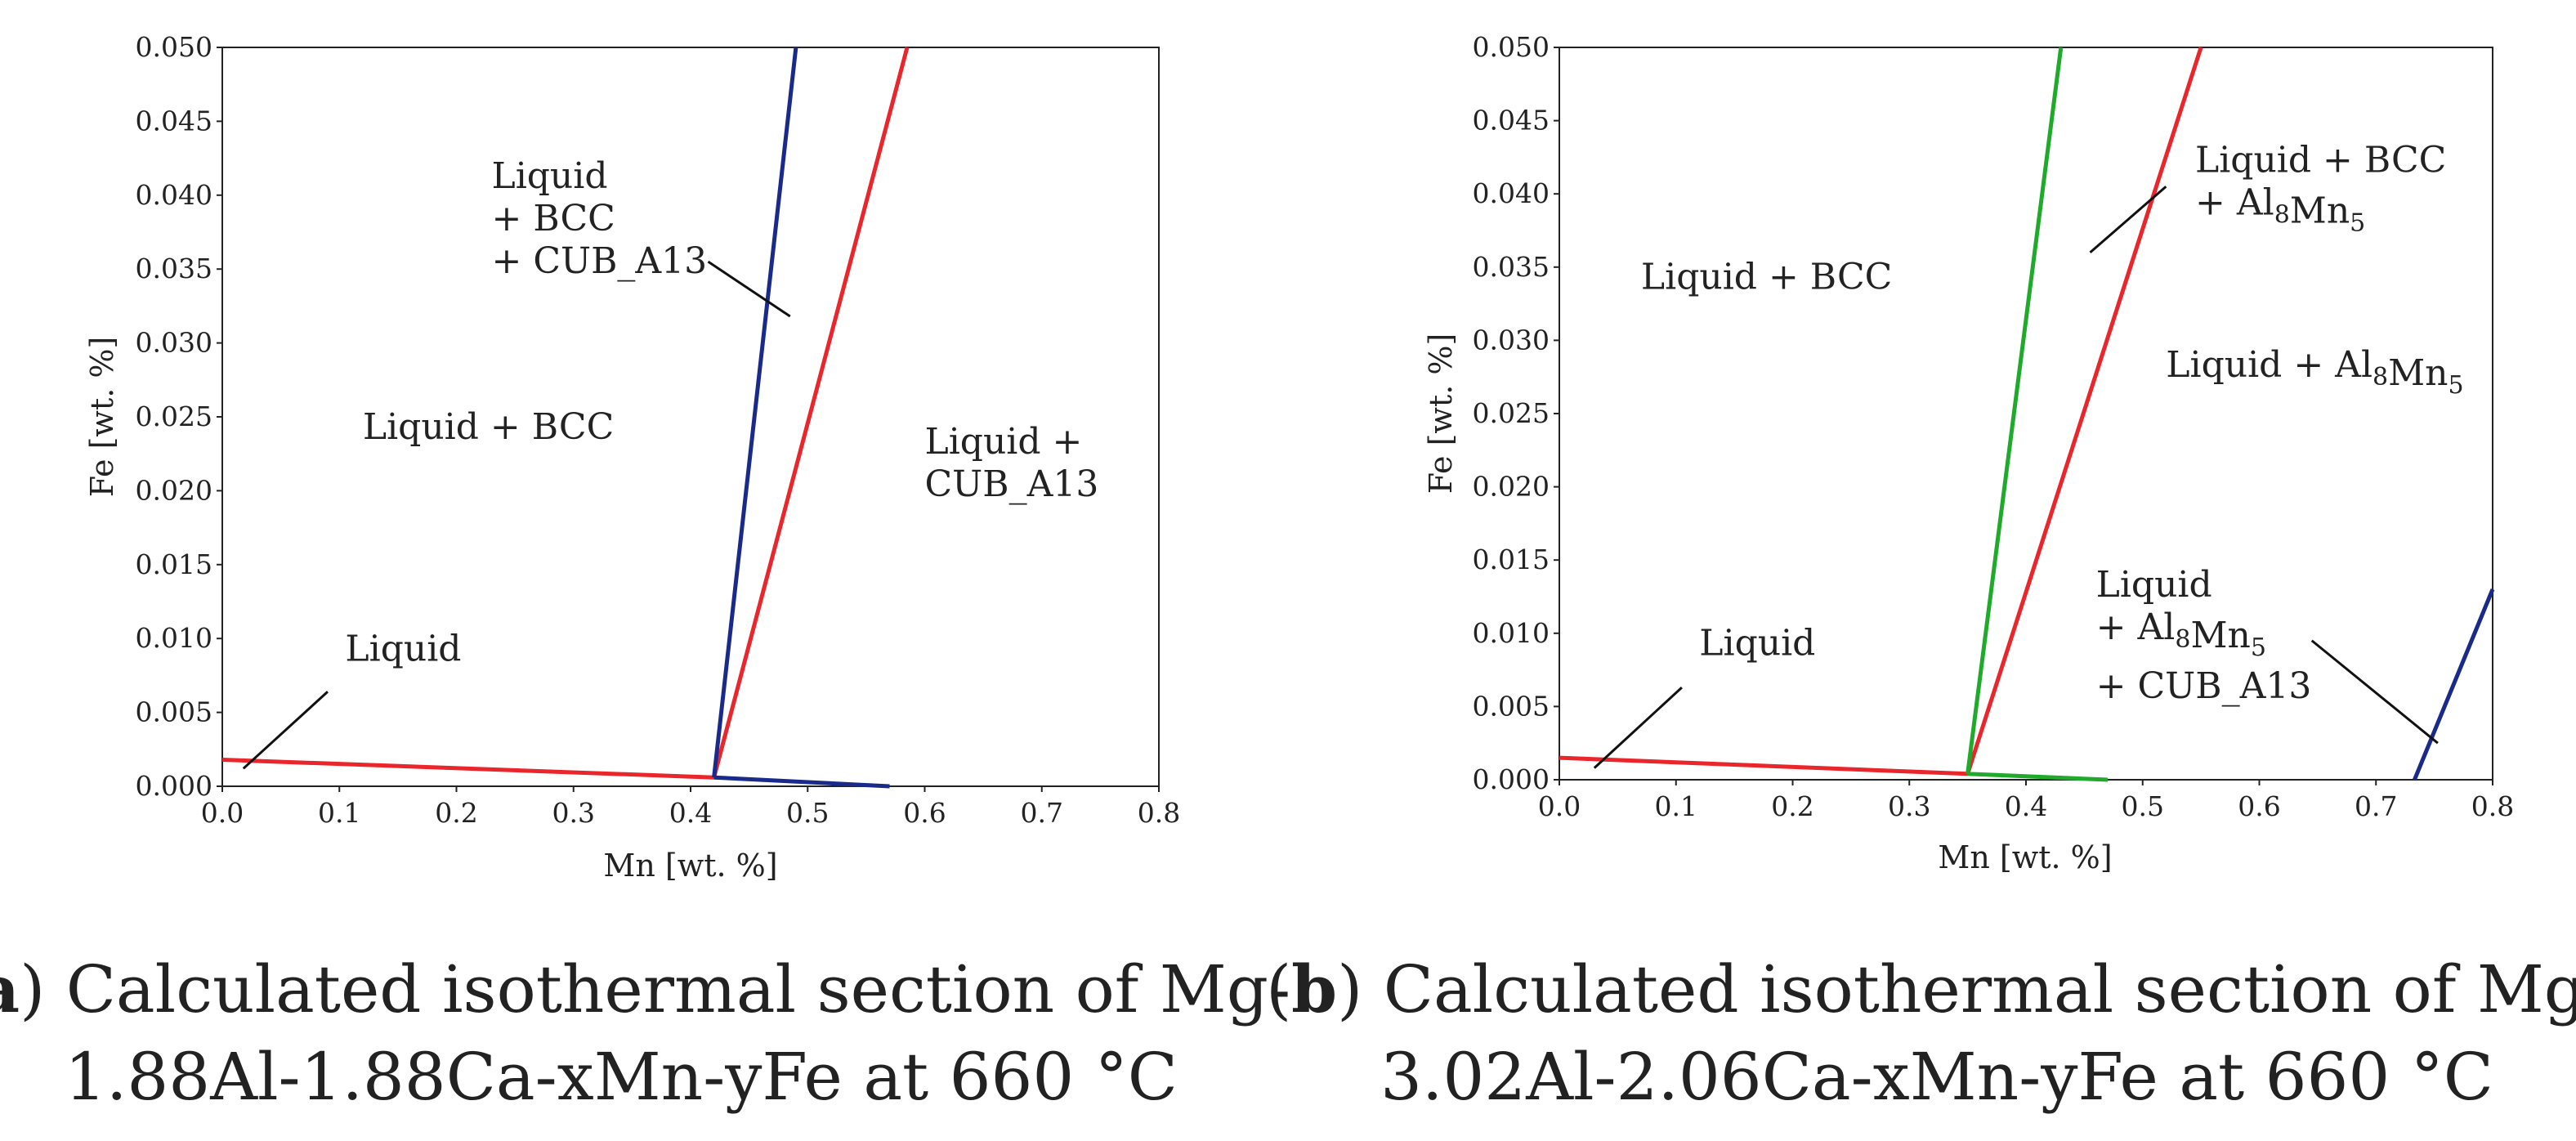 The image size is (2576, 1141). I want to click on x-ticks-a: 0.0 0.1 0.2 0.3 0.4 0.5 0.6 0.7 0.8, so click(690, 807).